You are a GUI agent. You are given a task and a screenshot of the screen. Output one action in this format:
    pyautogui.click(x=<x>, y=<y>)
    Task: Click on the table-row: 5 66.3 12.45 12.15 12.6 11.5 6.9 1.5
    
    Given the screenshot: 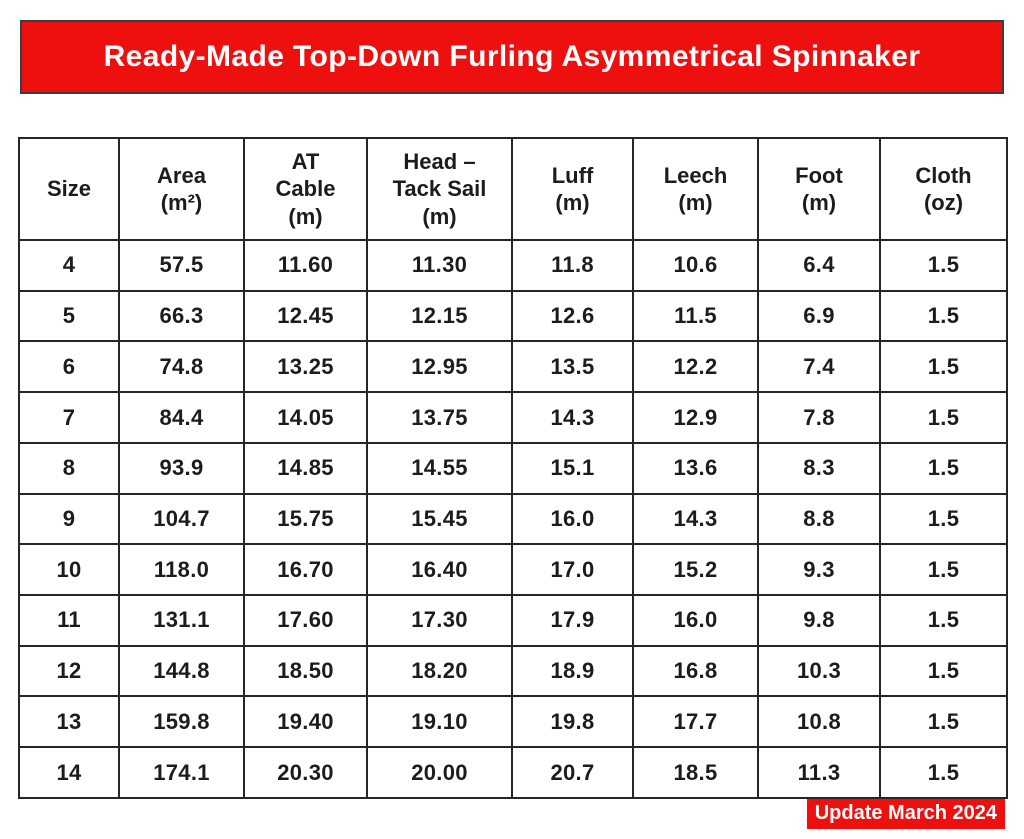 What is the action you would take?
    pyautogui.click(x=513, y=316)
    